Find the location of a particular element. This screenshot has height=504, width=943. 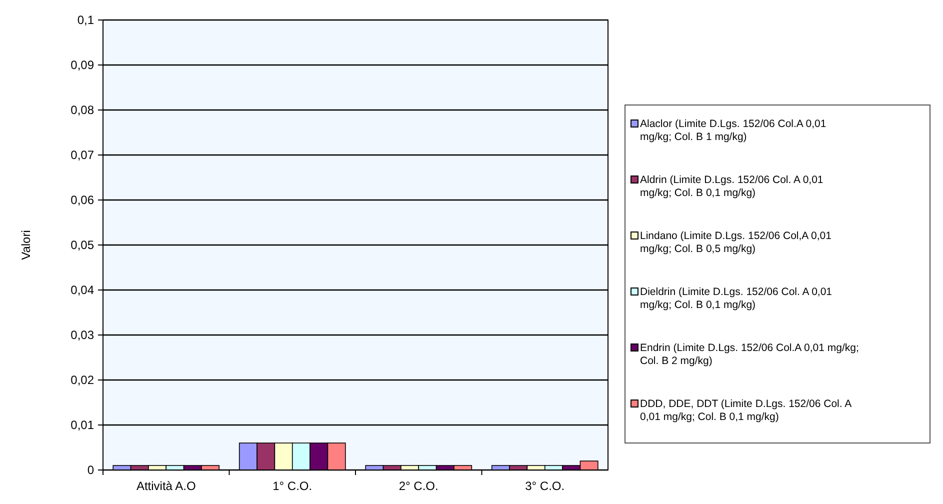

x-tick-label: 1° C.O. is located at coordinates (292, 486).